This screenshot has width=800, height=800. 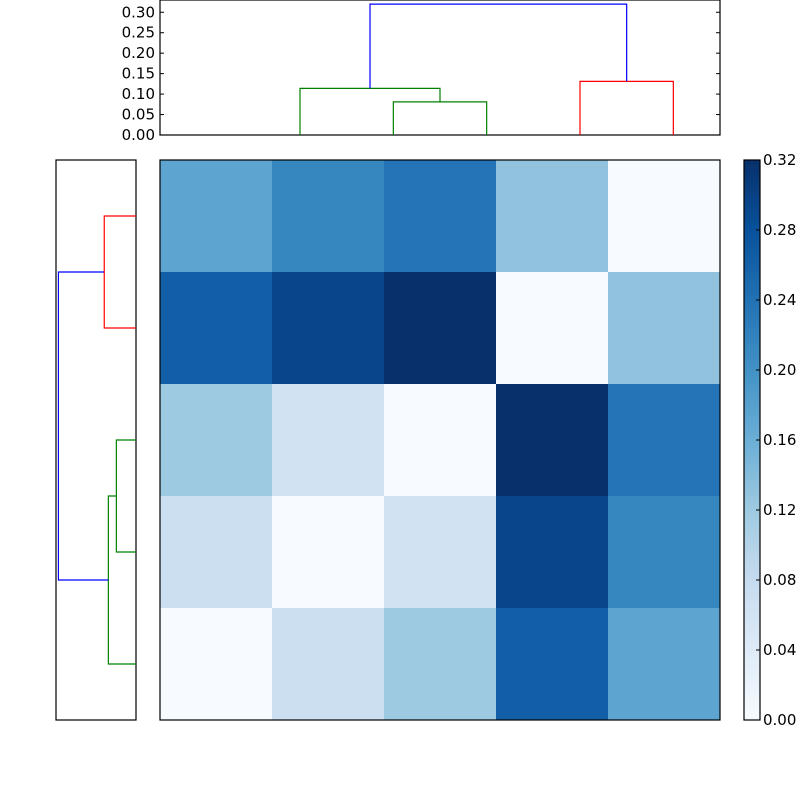 What do you see at coordinates (779, 440) in the screenshot?
I see `colorbar-tick-label: 0.16` at bounding box center [779, 440].